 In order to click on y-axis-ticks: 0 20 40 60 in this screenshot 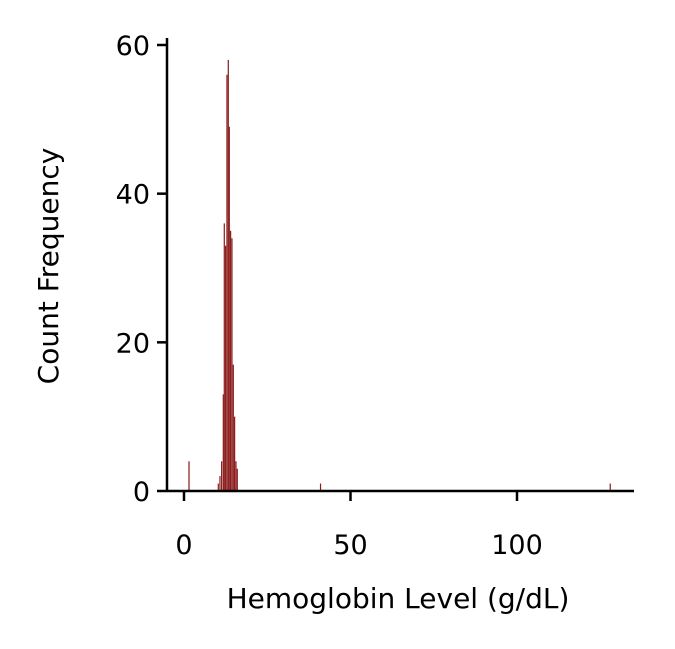, I will do `click(141, 269)`.